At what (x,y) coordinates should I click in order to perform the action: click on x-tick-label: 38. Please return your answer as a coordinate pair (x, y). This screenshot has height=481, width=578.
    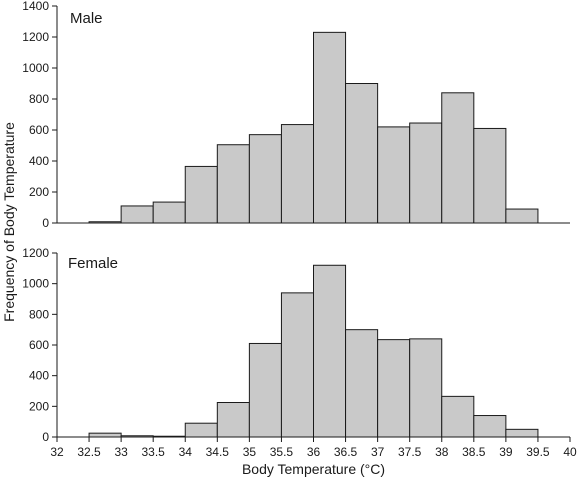
    Looking at the image, I should click on (442, 452).